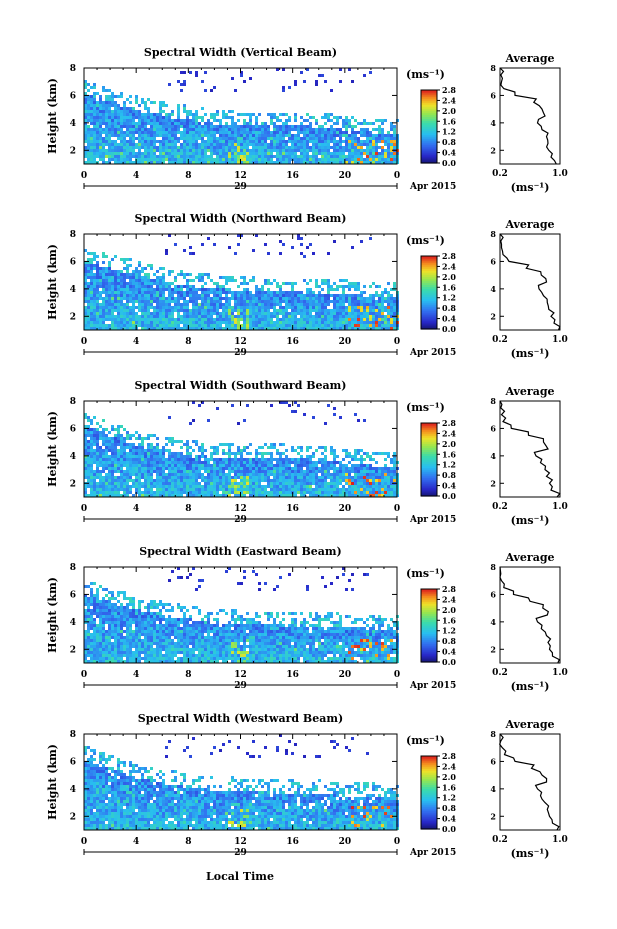 This screenshot has width=617, height=929. What do you see at coordinates (449, 163) in the screenshot?
I see `colorbar-tick-label: 0.0` at bounding box center [449, 163].